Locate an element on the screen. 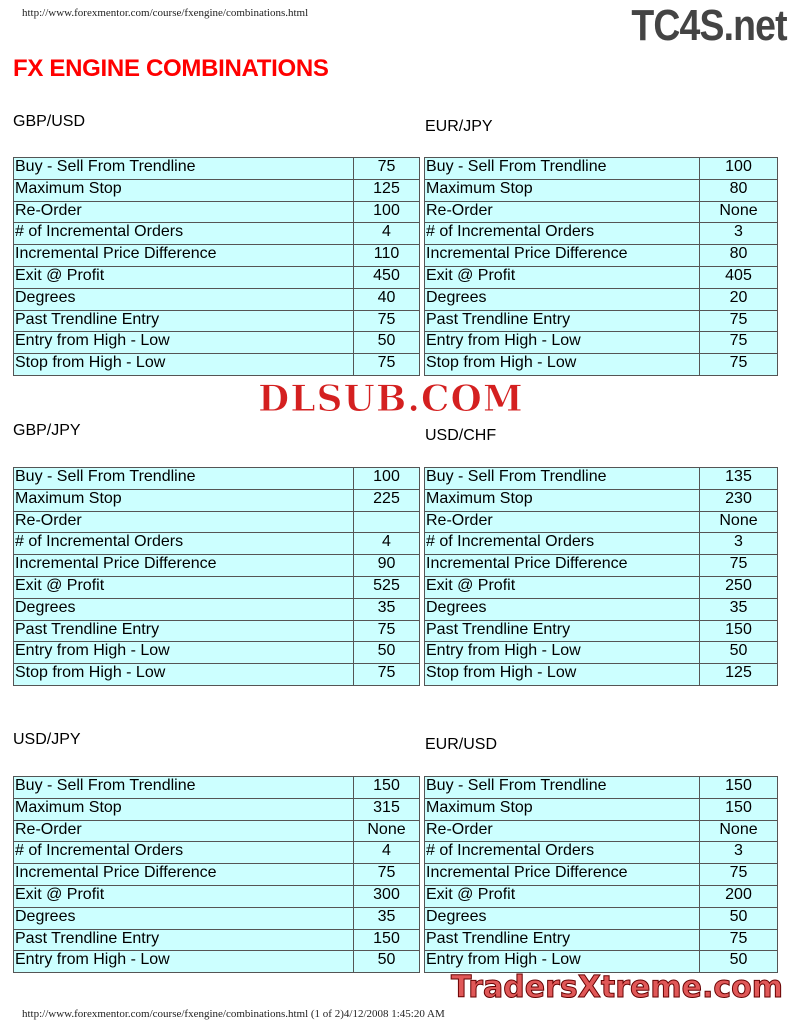  table-row: Maximum Stop 230 is located at coordinates (601, 500).